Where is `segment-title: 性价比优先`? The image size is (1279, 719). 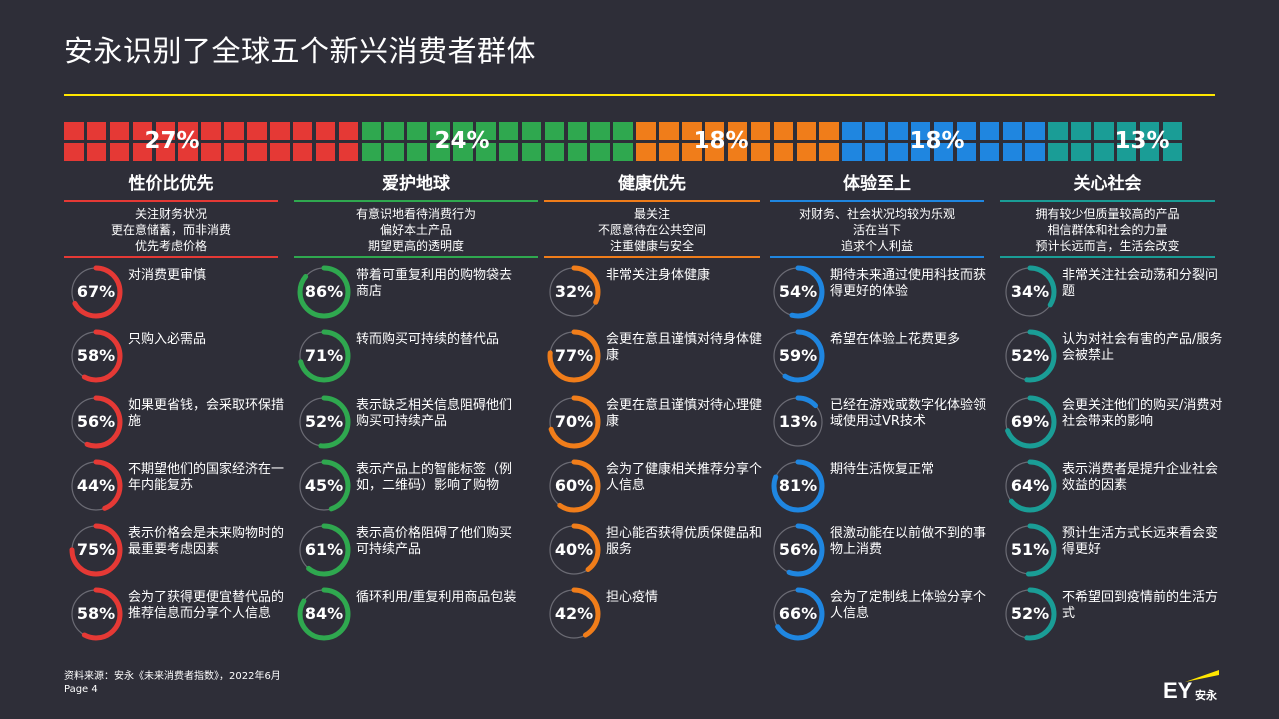
segment-title: 性价比优先 is located at coordinates (171, 184).